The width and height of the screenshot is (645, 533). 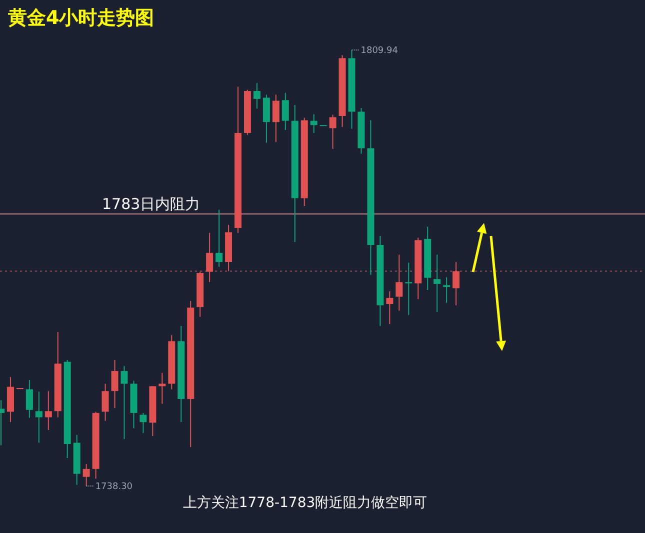 I want to click on text: 上方关注1778-1783附近阻力做空即可, so click(x=305, y=503).